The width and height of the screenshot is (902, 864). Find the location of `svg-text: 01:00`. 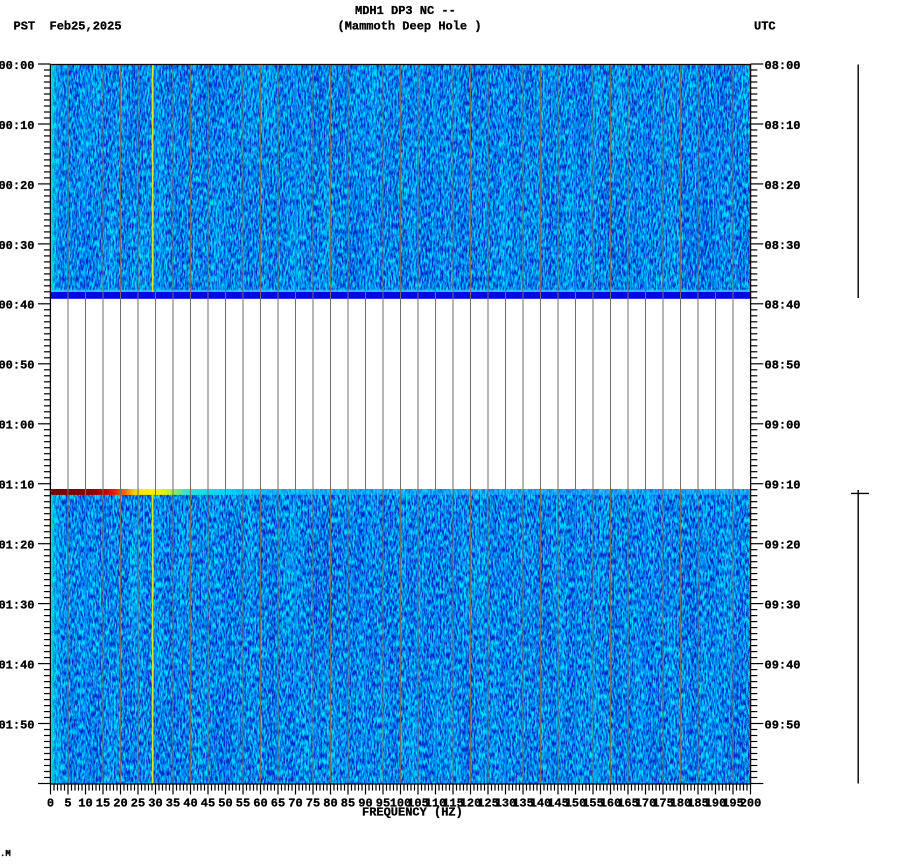

svg-text: 01:00 is located at coordinates (17, 426).